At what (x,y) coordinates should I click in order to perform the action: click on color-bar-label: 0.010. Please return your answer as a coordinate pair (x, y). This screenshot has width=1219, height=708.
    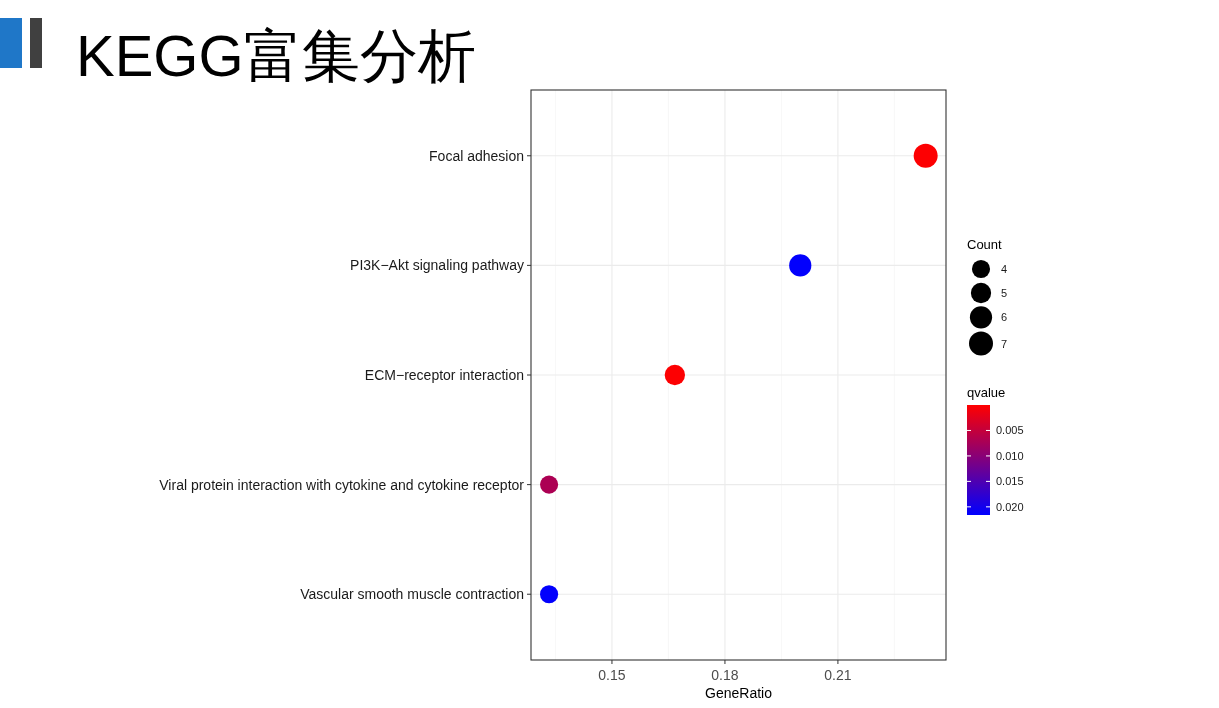
    Looking at the image, I should click on (1010, 455).